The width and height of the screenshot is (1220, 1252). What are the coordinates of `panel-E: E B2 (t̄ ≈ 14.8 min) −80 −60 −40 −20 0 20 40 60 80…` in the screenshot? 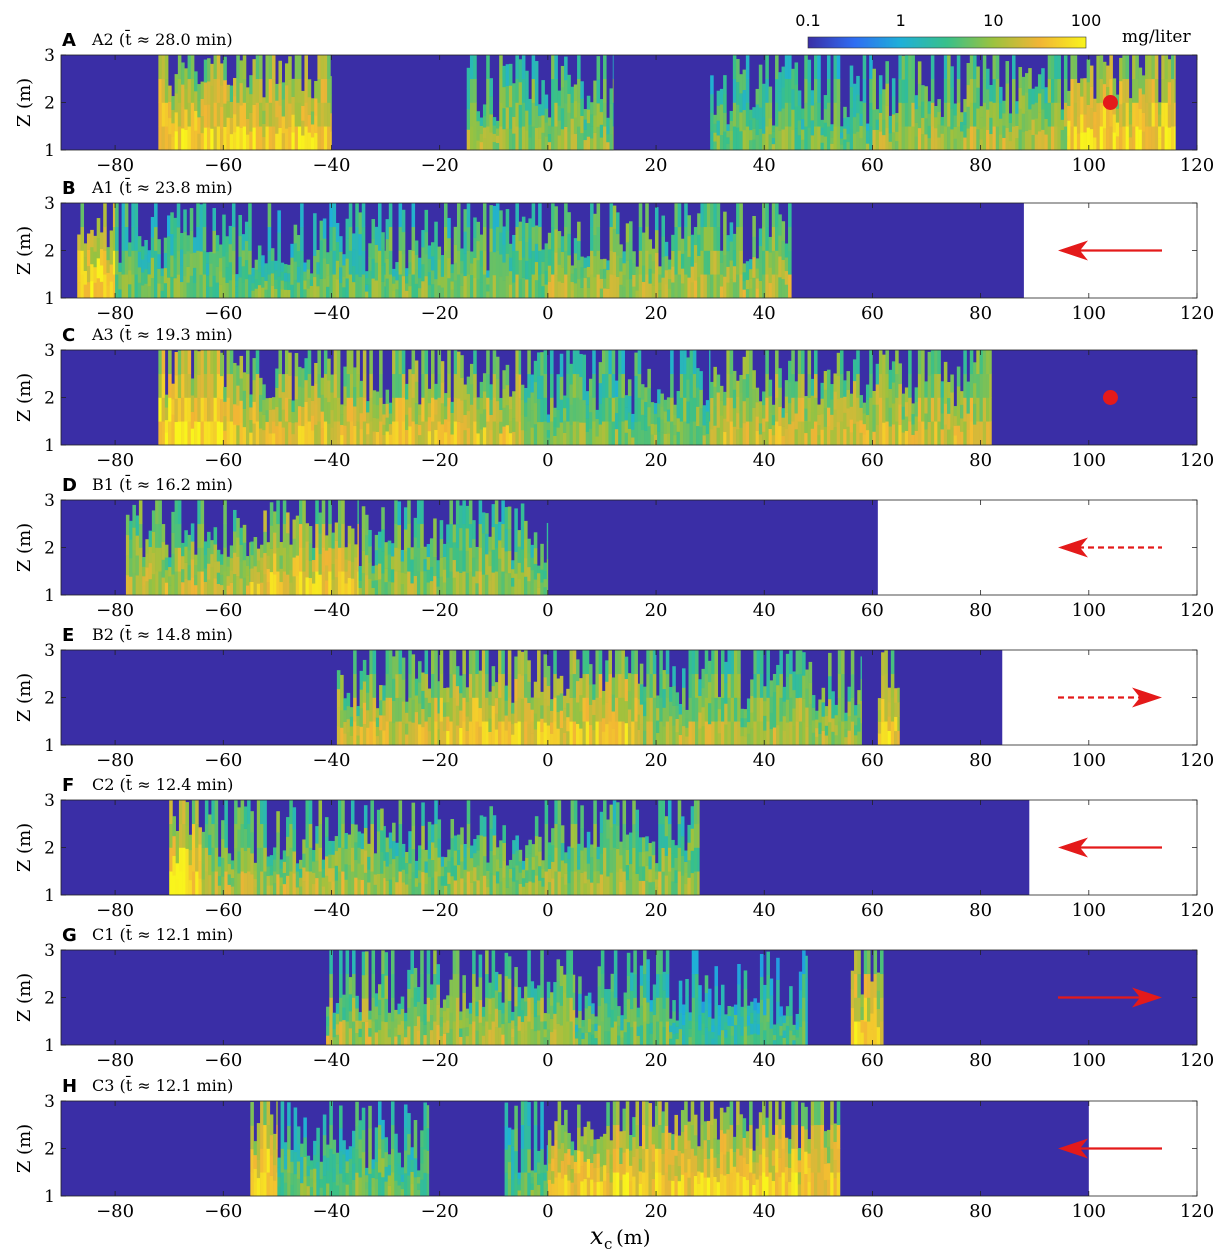 It's located at (614, 697).